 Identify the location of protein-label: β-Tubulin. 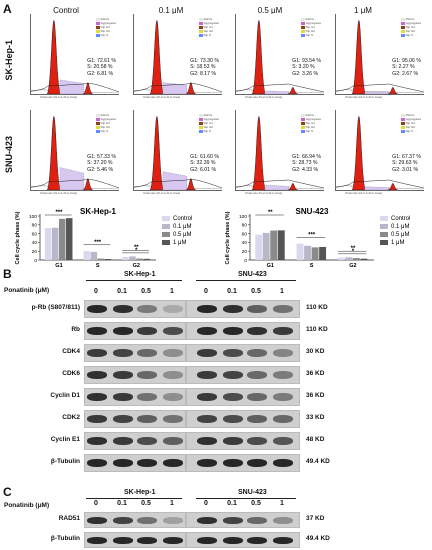
(65, 538).